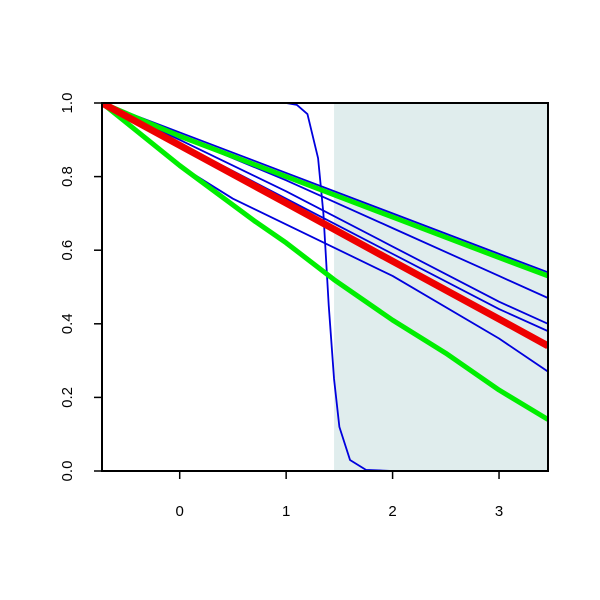  Describe the element at coordinates (67, 176) in the screenshot. I see `y-tick-label: 0.8` at that location.